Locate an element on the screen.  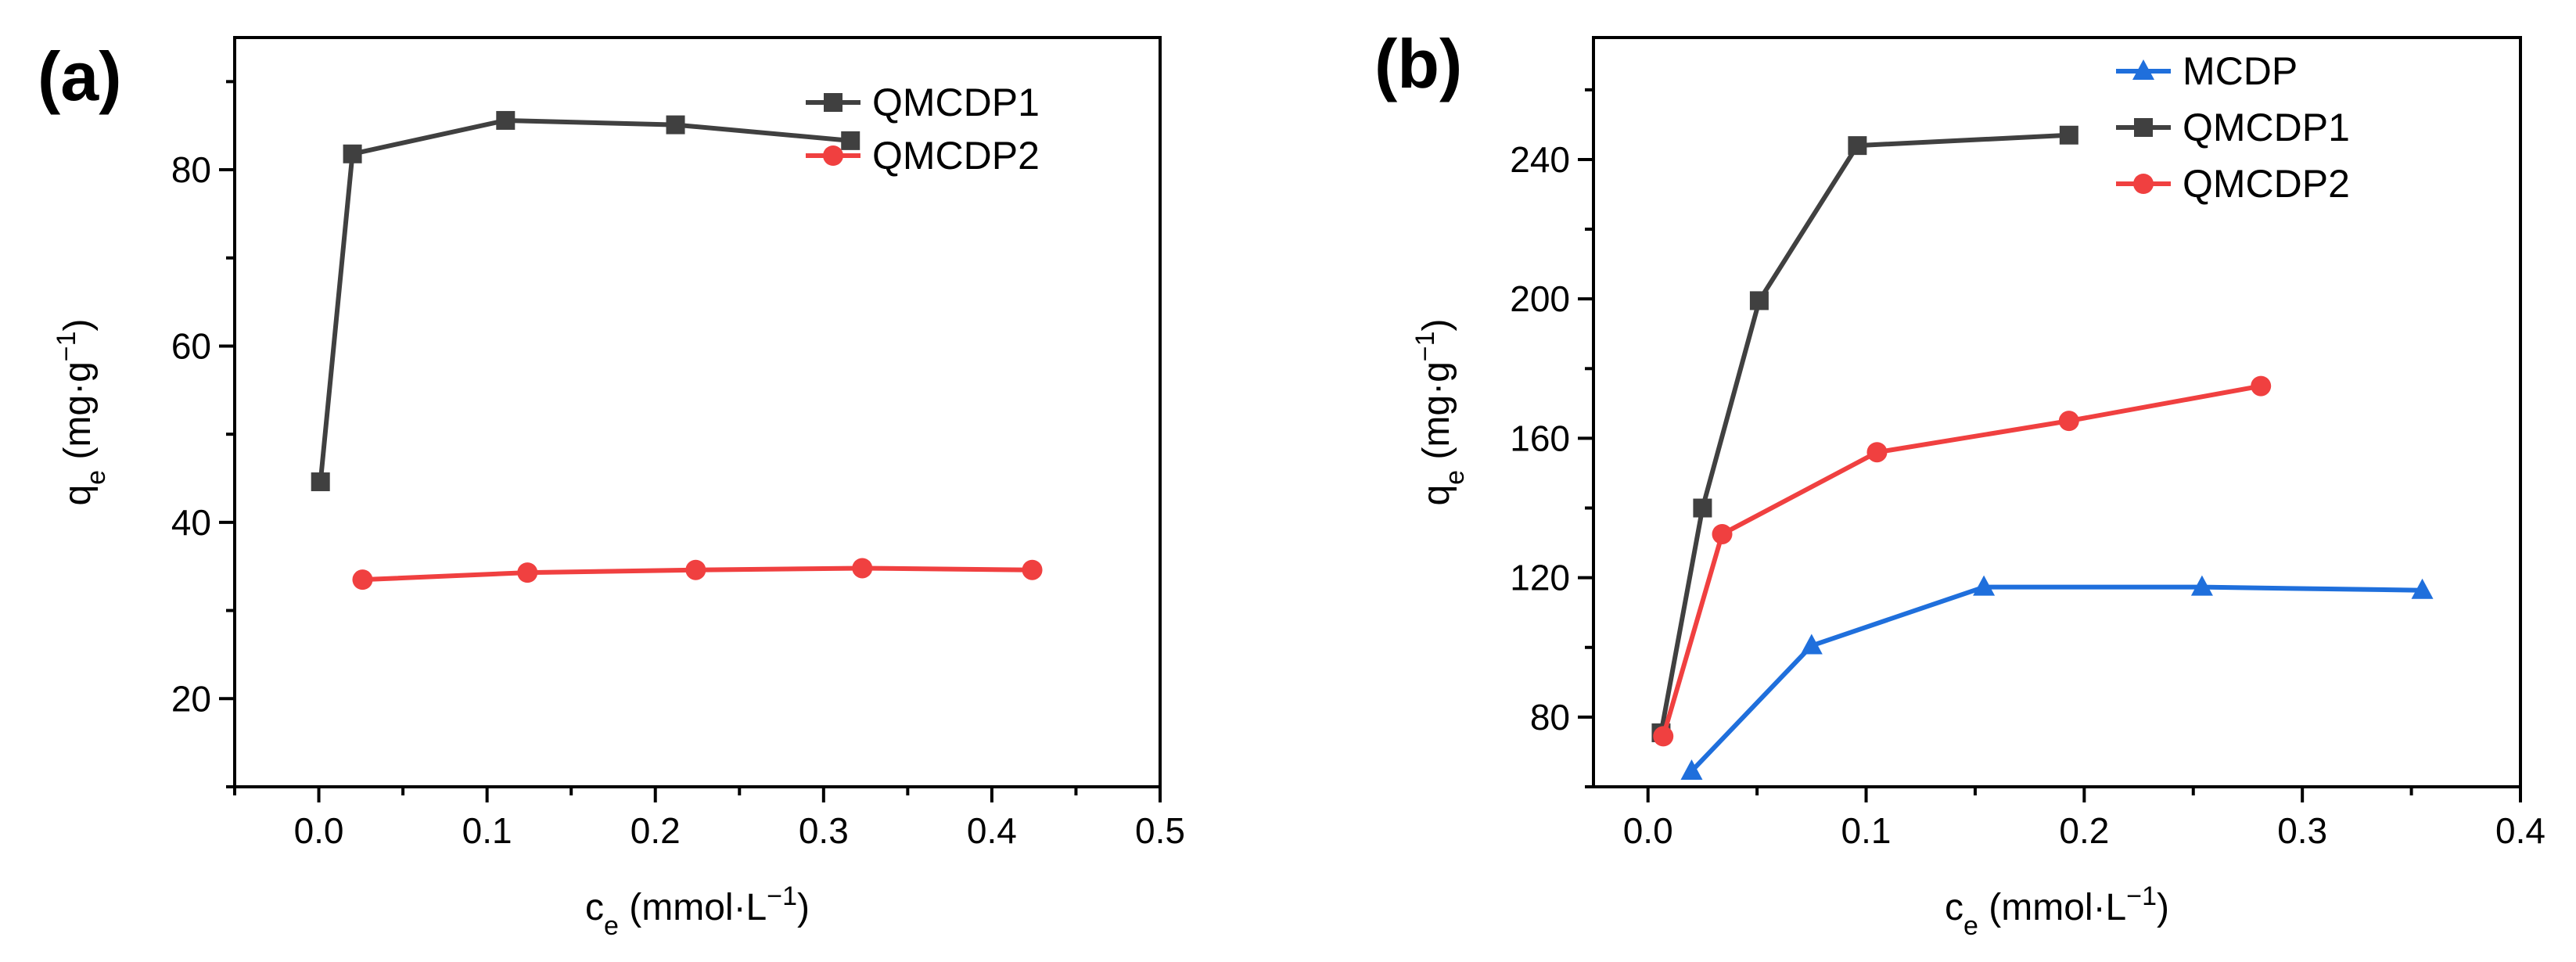
legend-label: MCDP is located at coordinates (2241, 71).